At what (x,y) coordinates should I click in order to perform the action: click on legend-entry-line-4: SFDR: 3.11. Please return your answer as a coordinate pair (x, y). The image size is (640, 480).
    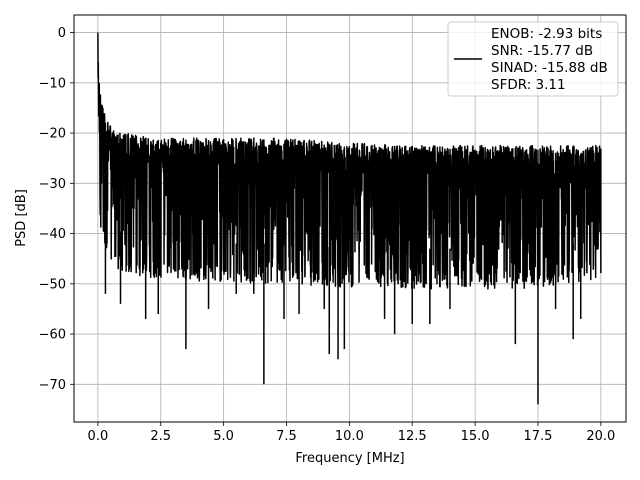
    Looking at the image, I should click on (528, 85).